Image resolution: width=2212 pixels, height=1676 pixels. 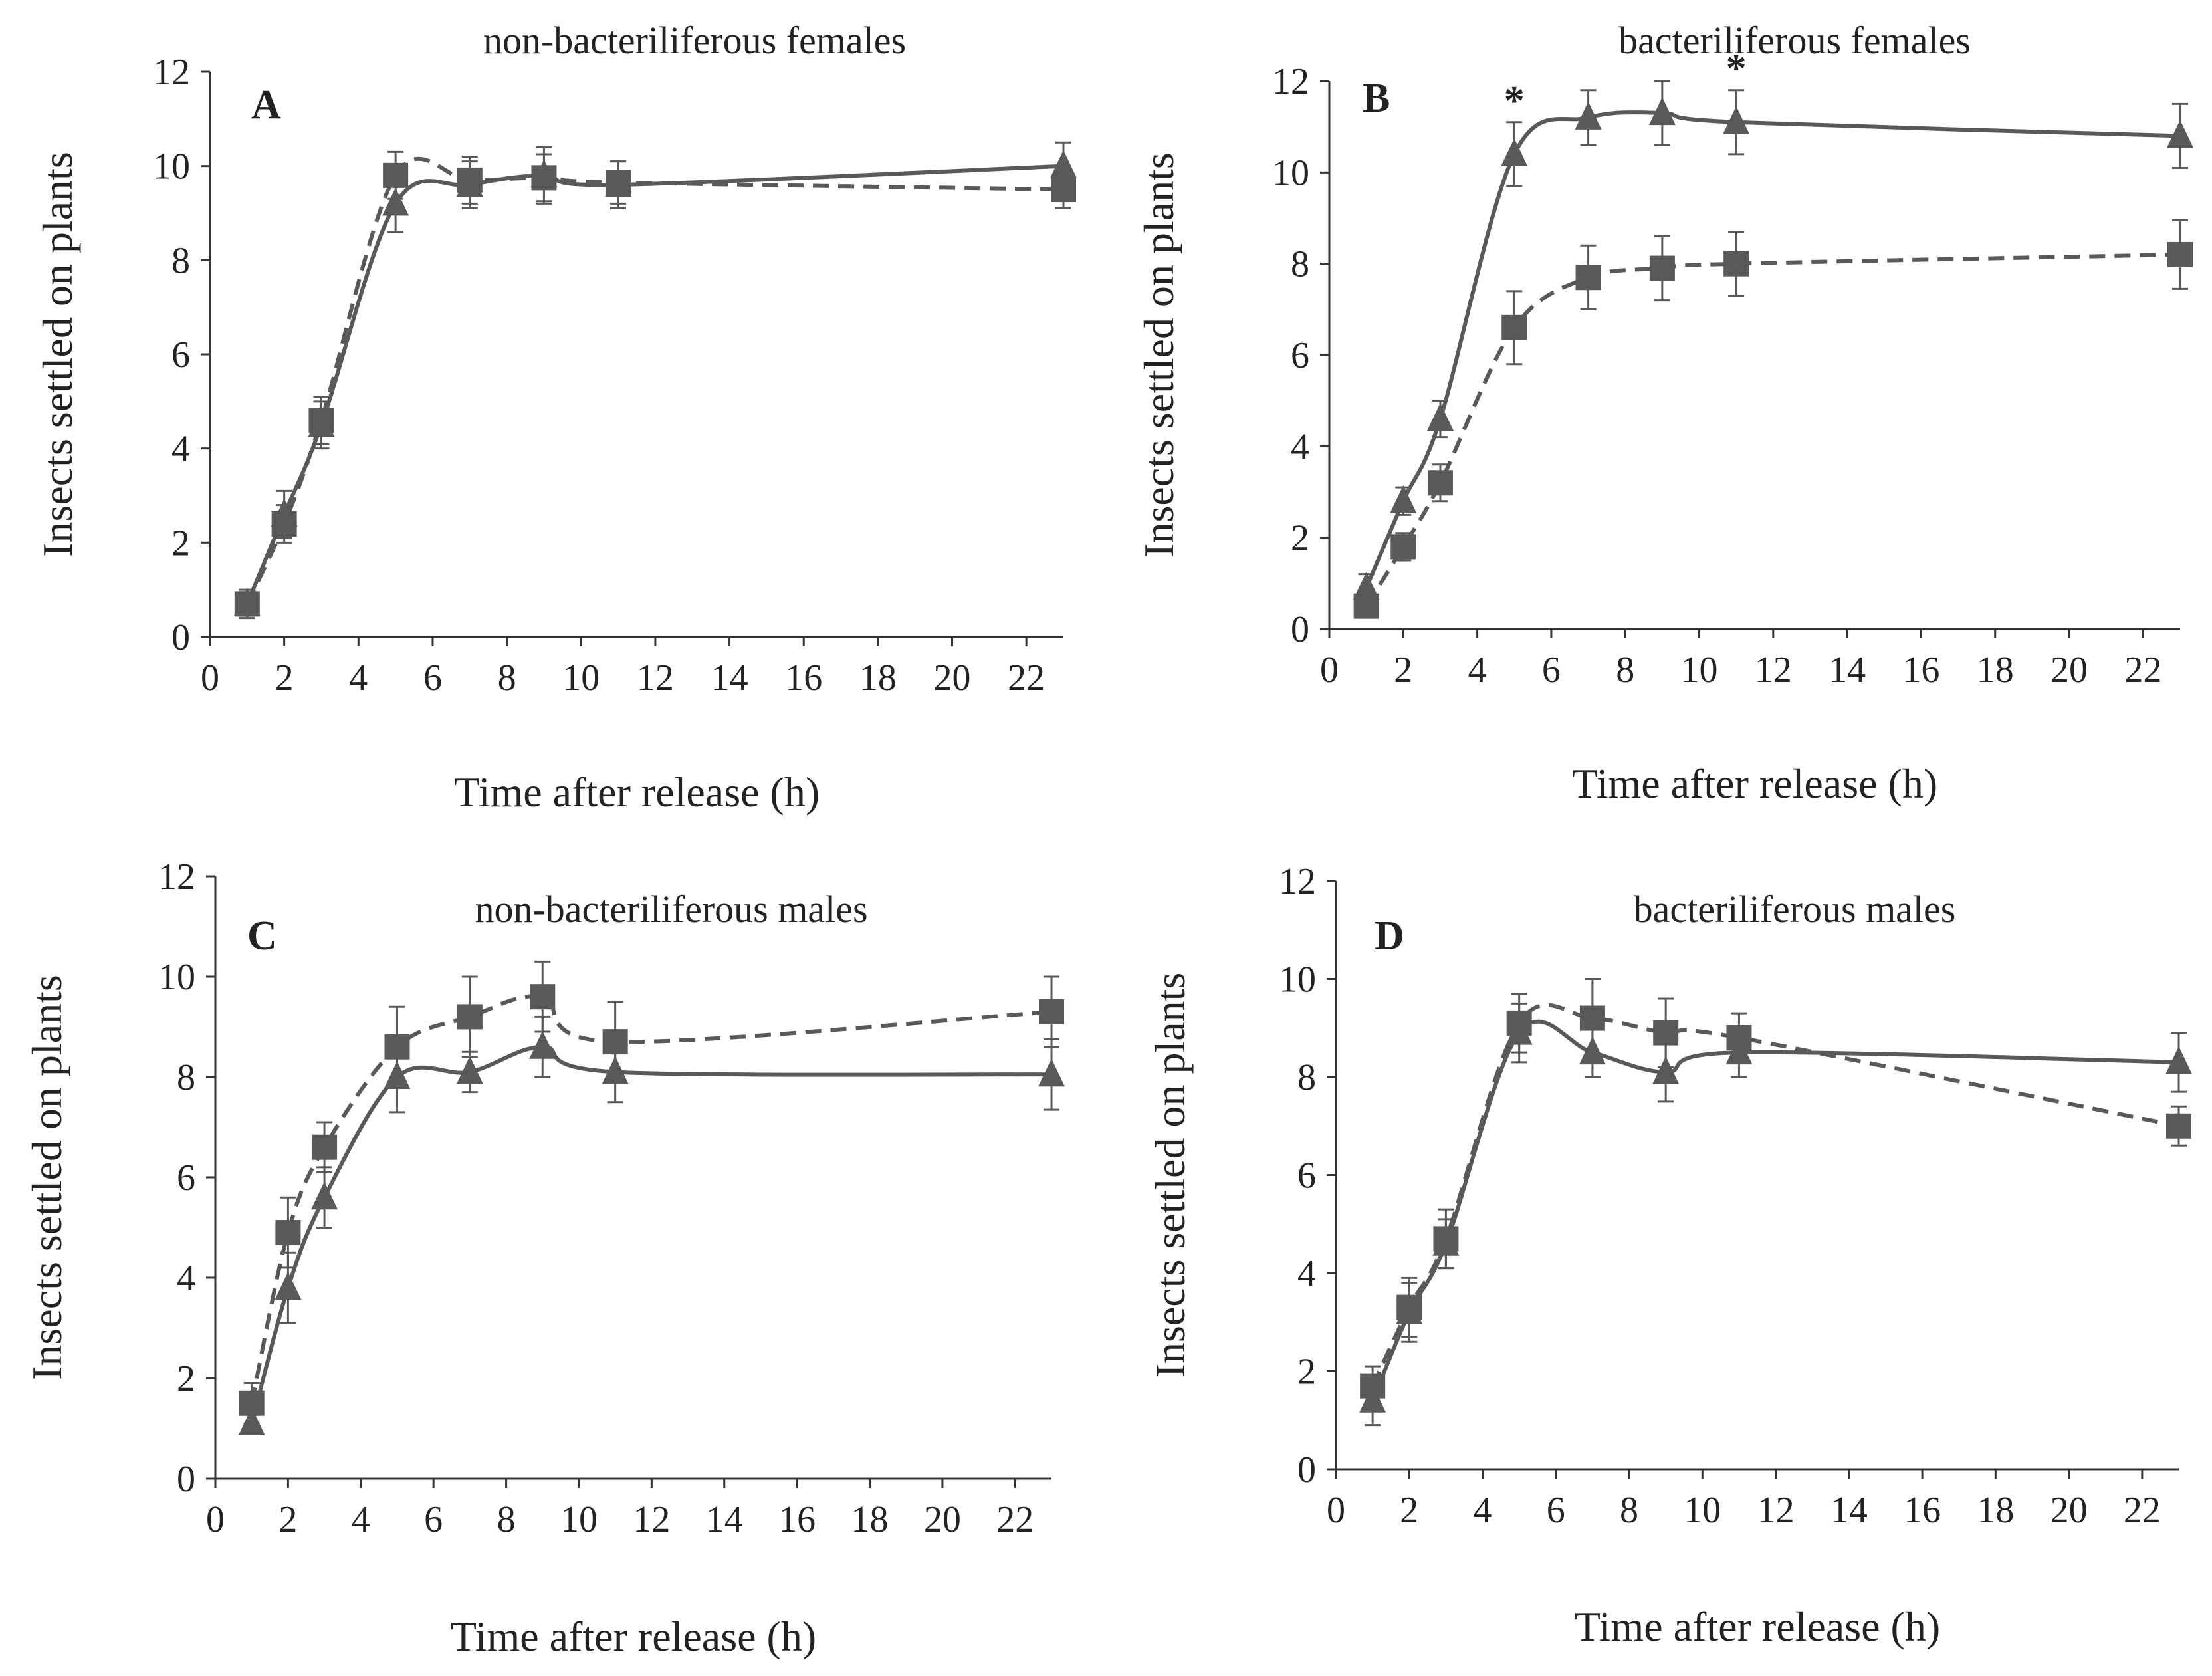 What do you see at coordinates (1389, 936) in the screenshot?
I see `panel-letter: D` at bounding box center [1389, 936].